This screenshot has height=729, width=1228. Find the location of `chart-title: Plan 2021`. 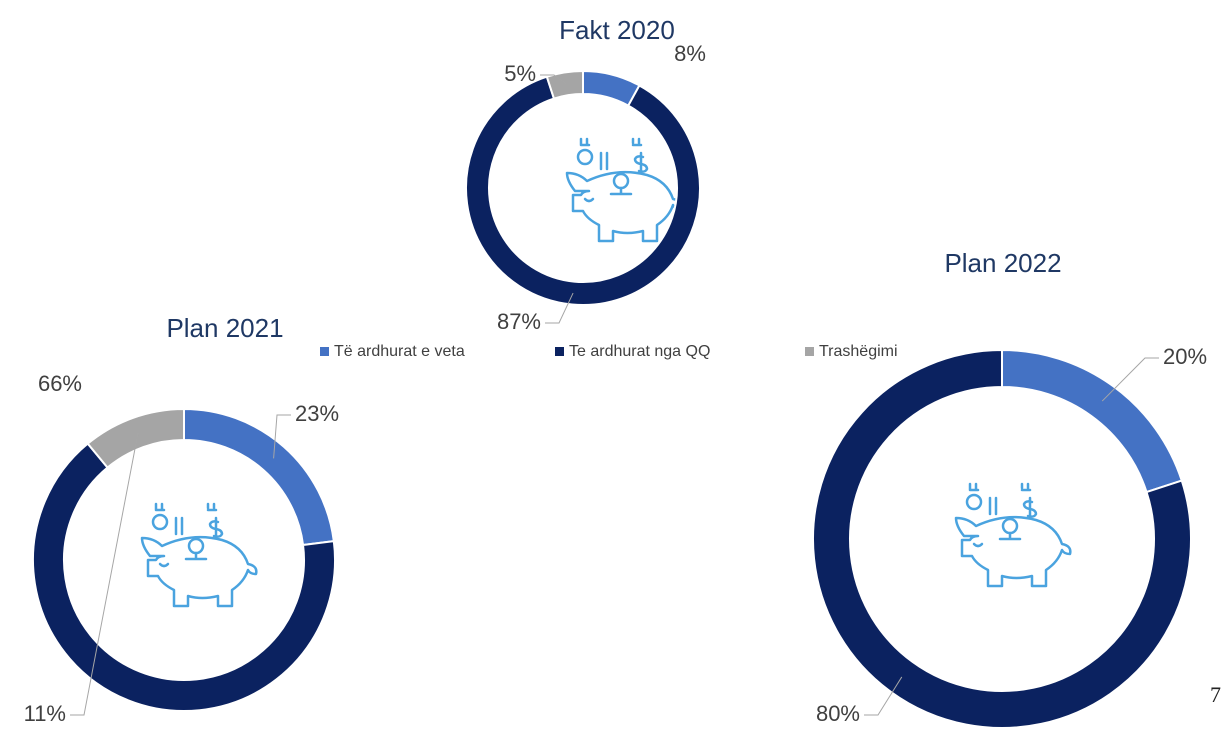

chart-title: Plan 2021 is located at coordinates (224, 328).